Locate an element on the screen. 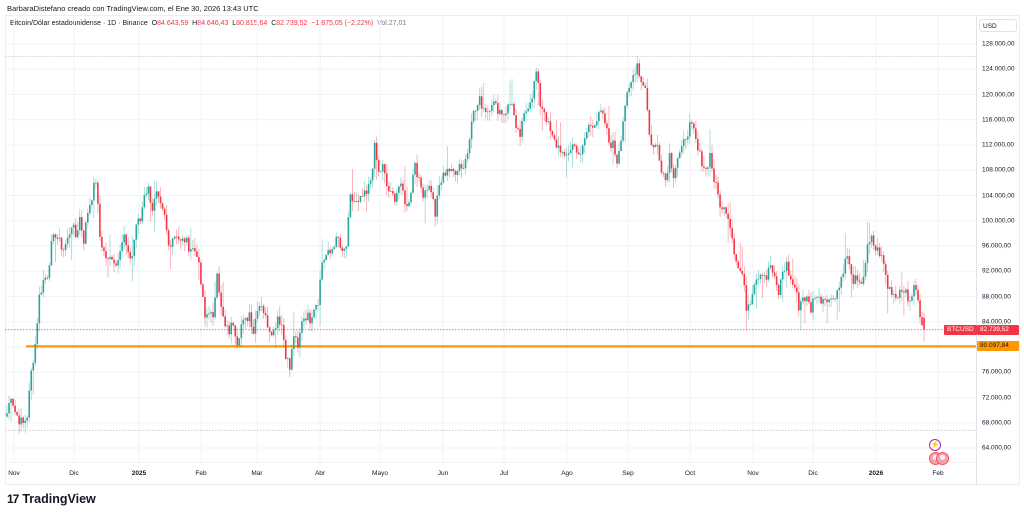 This screenshot has height=516, width=1024. time-tick-label: Jun is located at coordinates (443, 473).